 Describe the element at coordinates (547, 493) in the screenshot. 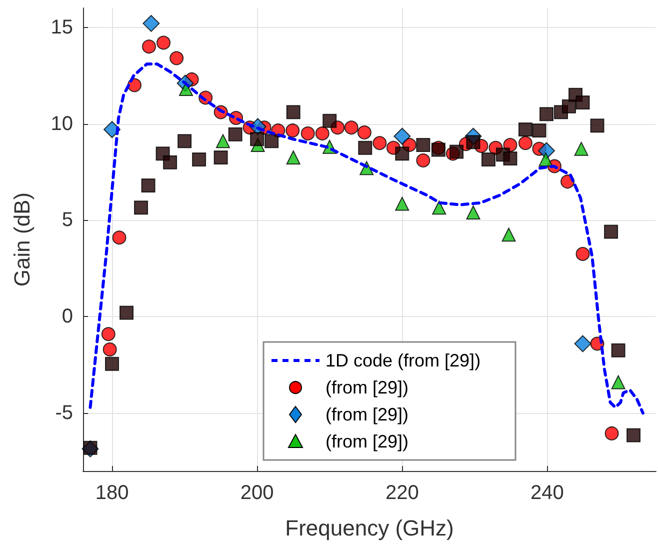

I see `x-tick-label: 240` at that location.